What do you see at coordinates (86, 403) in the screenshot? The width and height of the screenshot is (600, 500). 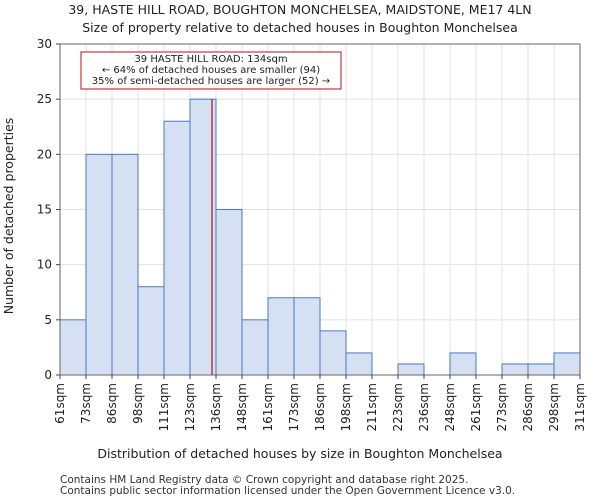 I see `x-tick-label: 73sqm` at bounding box center [86, 403].